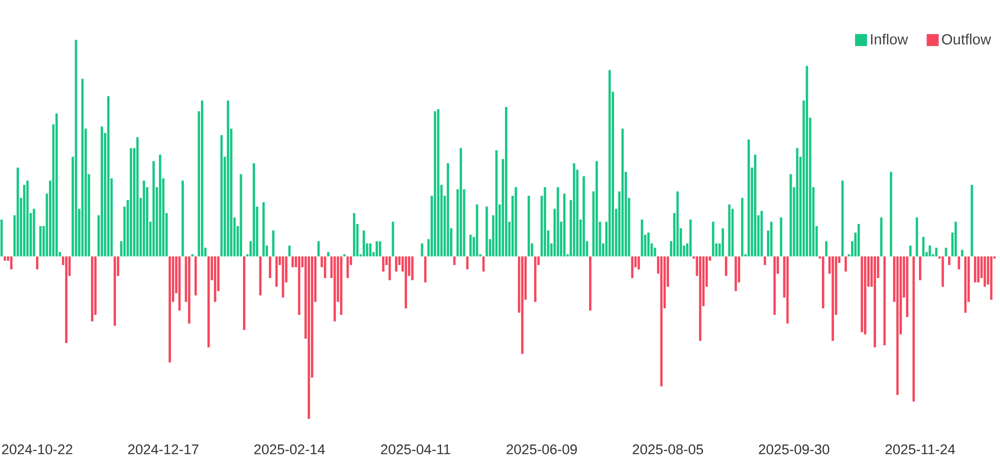 The width and height of the screenshot is (1000, 468). What do you see at coordinates (415, 449) in the screenshot?
I see `x-tick-label: 2025-04-11` at bounding box center [415, 449].